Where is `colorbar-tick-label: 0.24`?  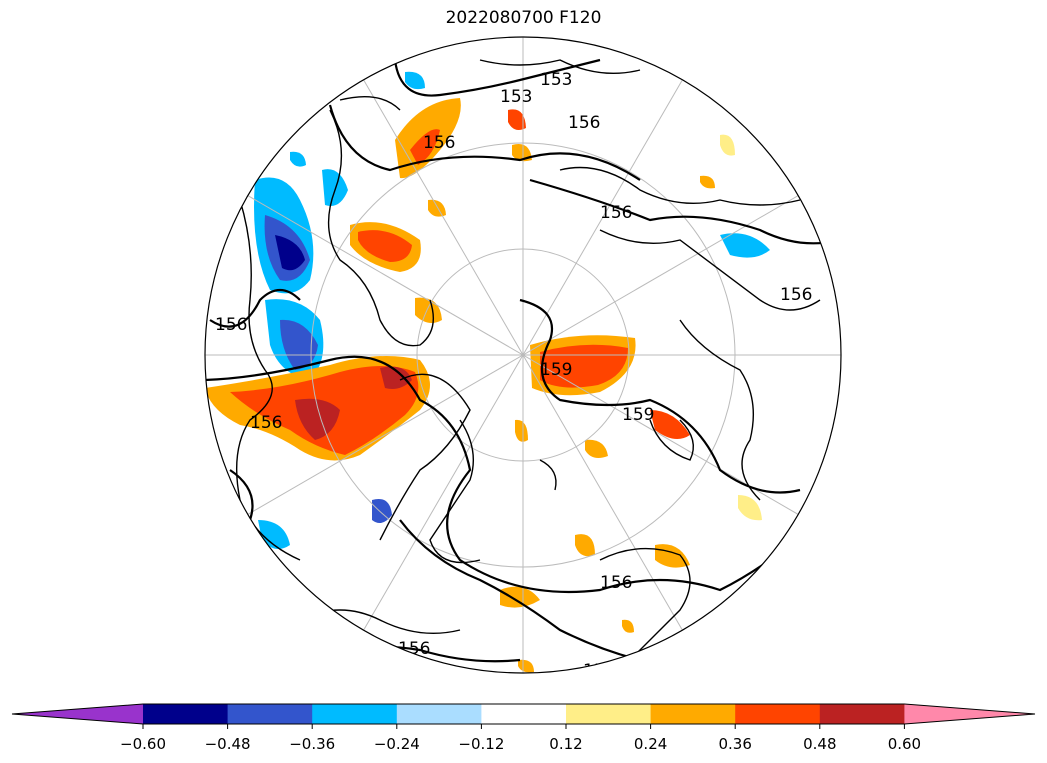 colorbar-tick-label: 0.24 is located at coordinates (650, 744).